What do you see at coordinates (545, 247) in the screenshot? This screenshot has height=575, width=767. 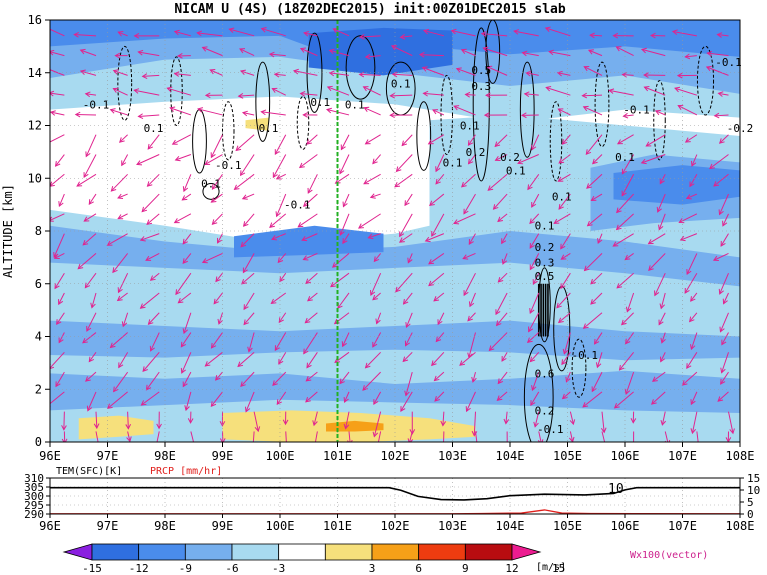 I see `contour-label-18: 0.2` at bounding box center [545, 247].